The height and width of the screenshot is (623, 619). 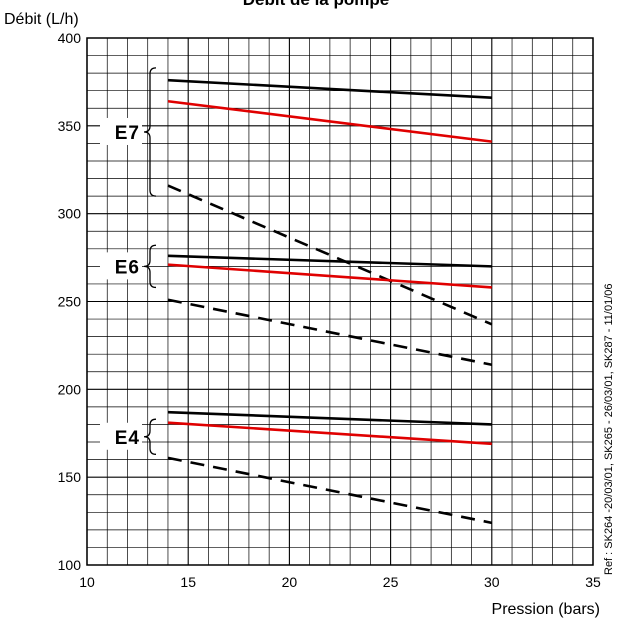 What do you see at coordinates (316, 4) in the screenshot?
I see `chart-title: Débit de la pompe` at bounding box center [316, 4].